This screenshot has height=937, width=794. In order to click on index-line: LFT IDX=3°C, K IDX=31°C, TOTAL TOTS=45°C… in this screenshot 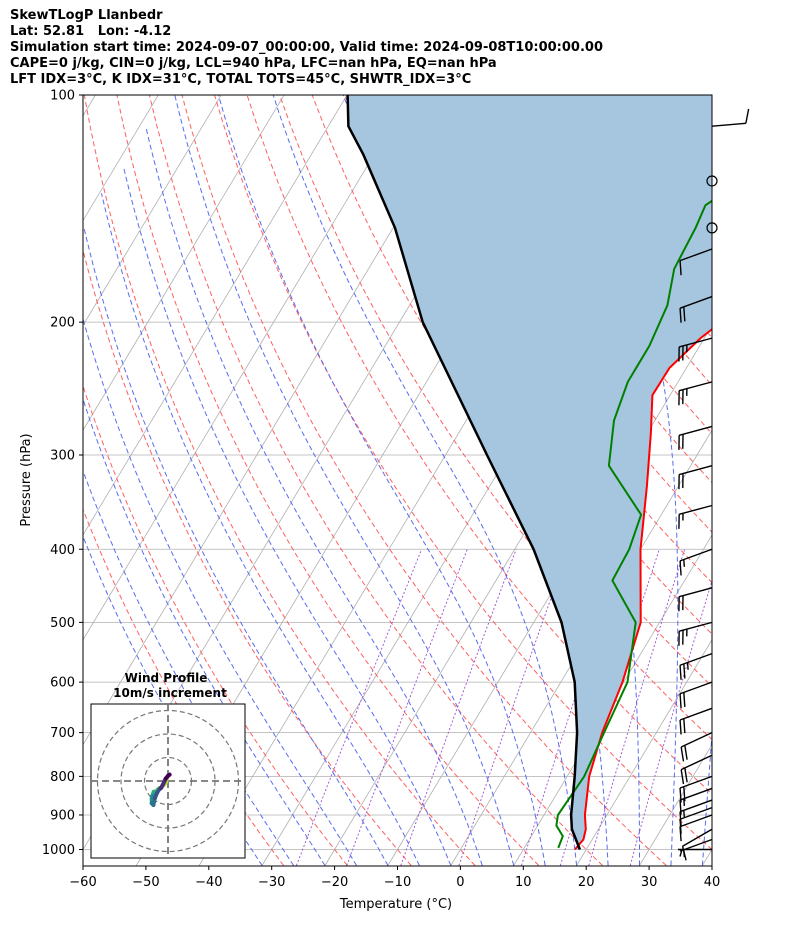, I will do `click(241, 79)`.